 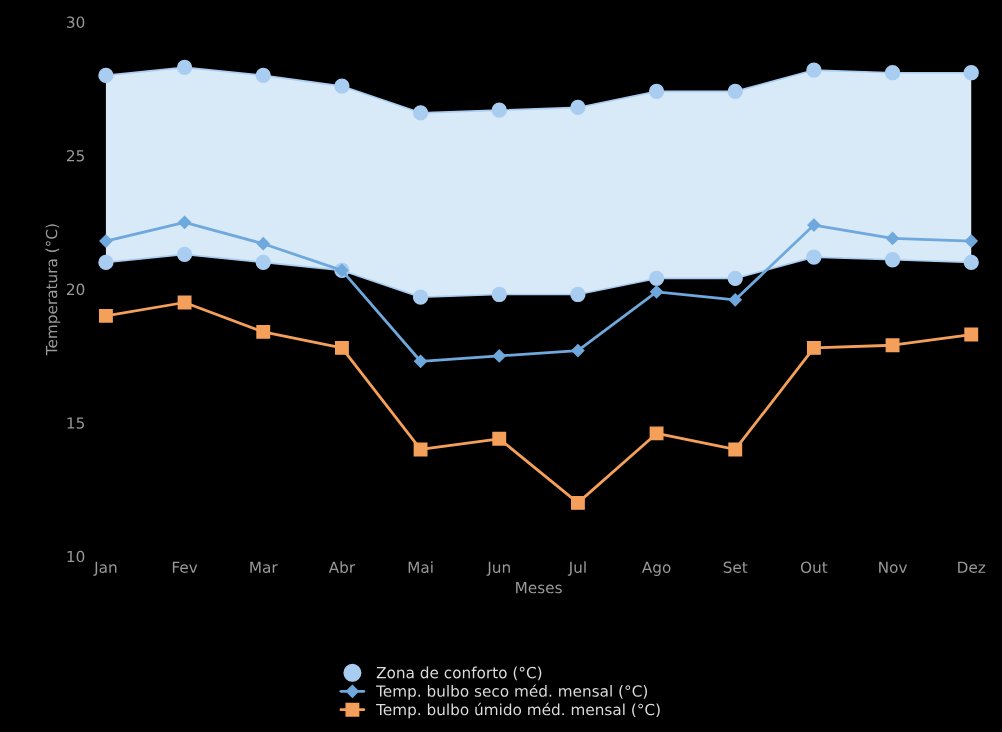 What do you see at coordinates (814, 567) in the screenshot?
I see `x-tick-label: Out` at bounding box center [814, 567].